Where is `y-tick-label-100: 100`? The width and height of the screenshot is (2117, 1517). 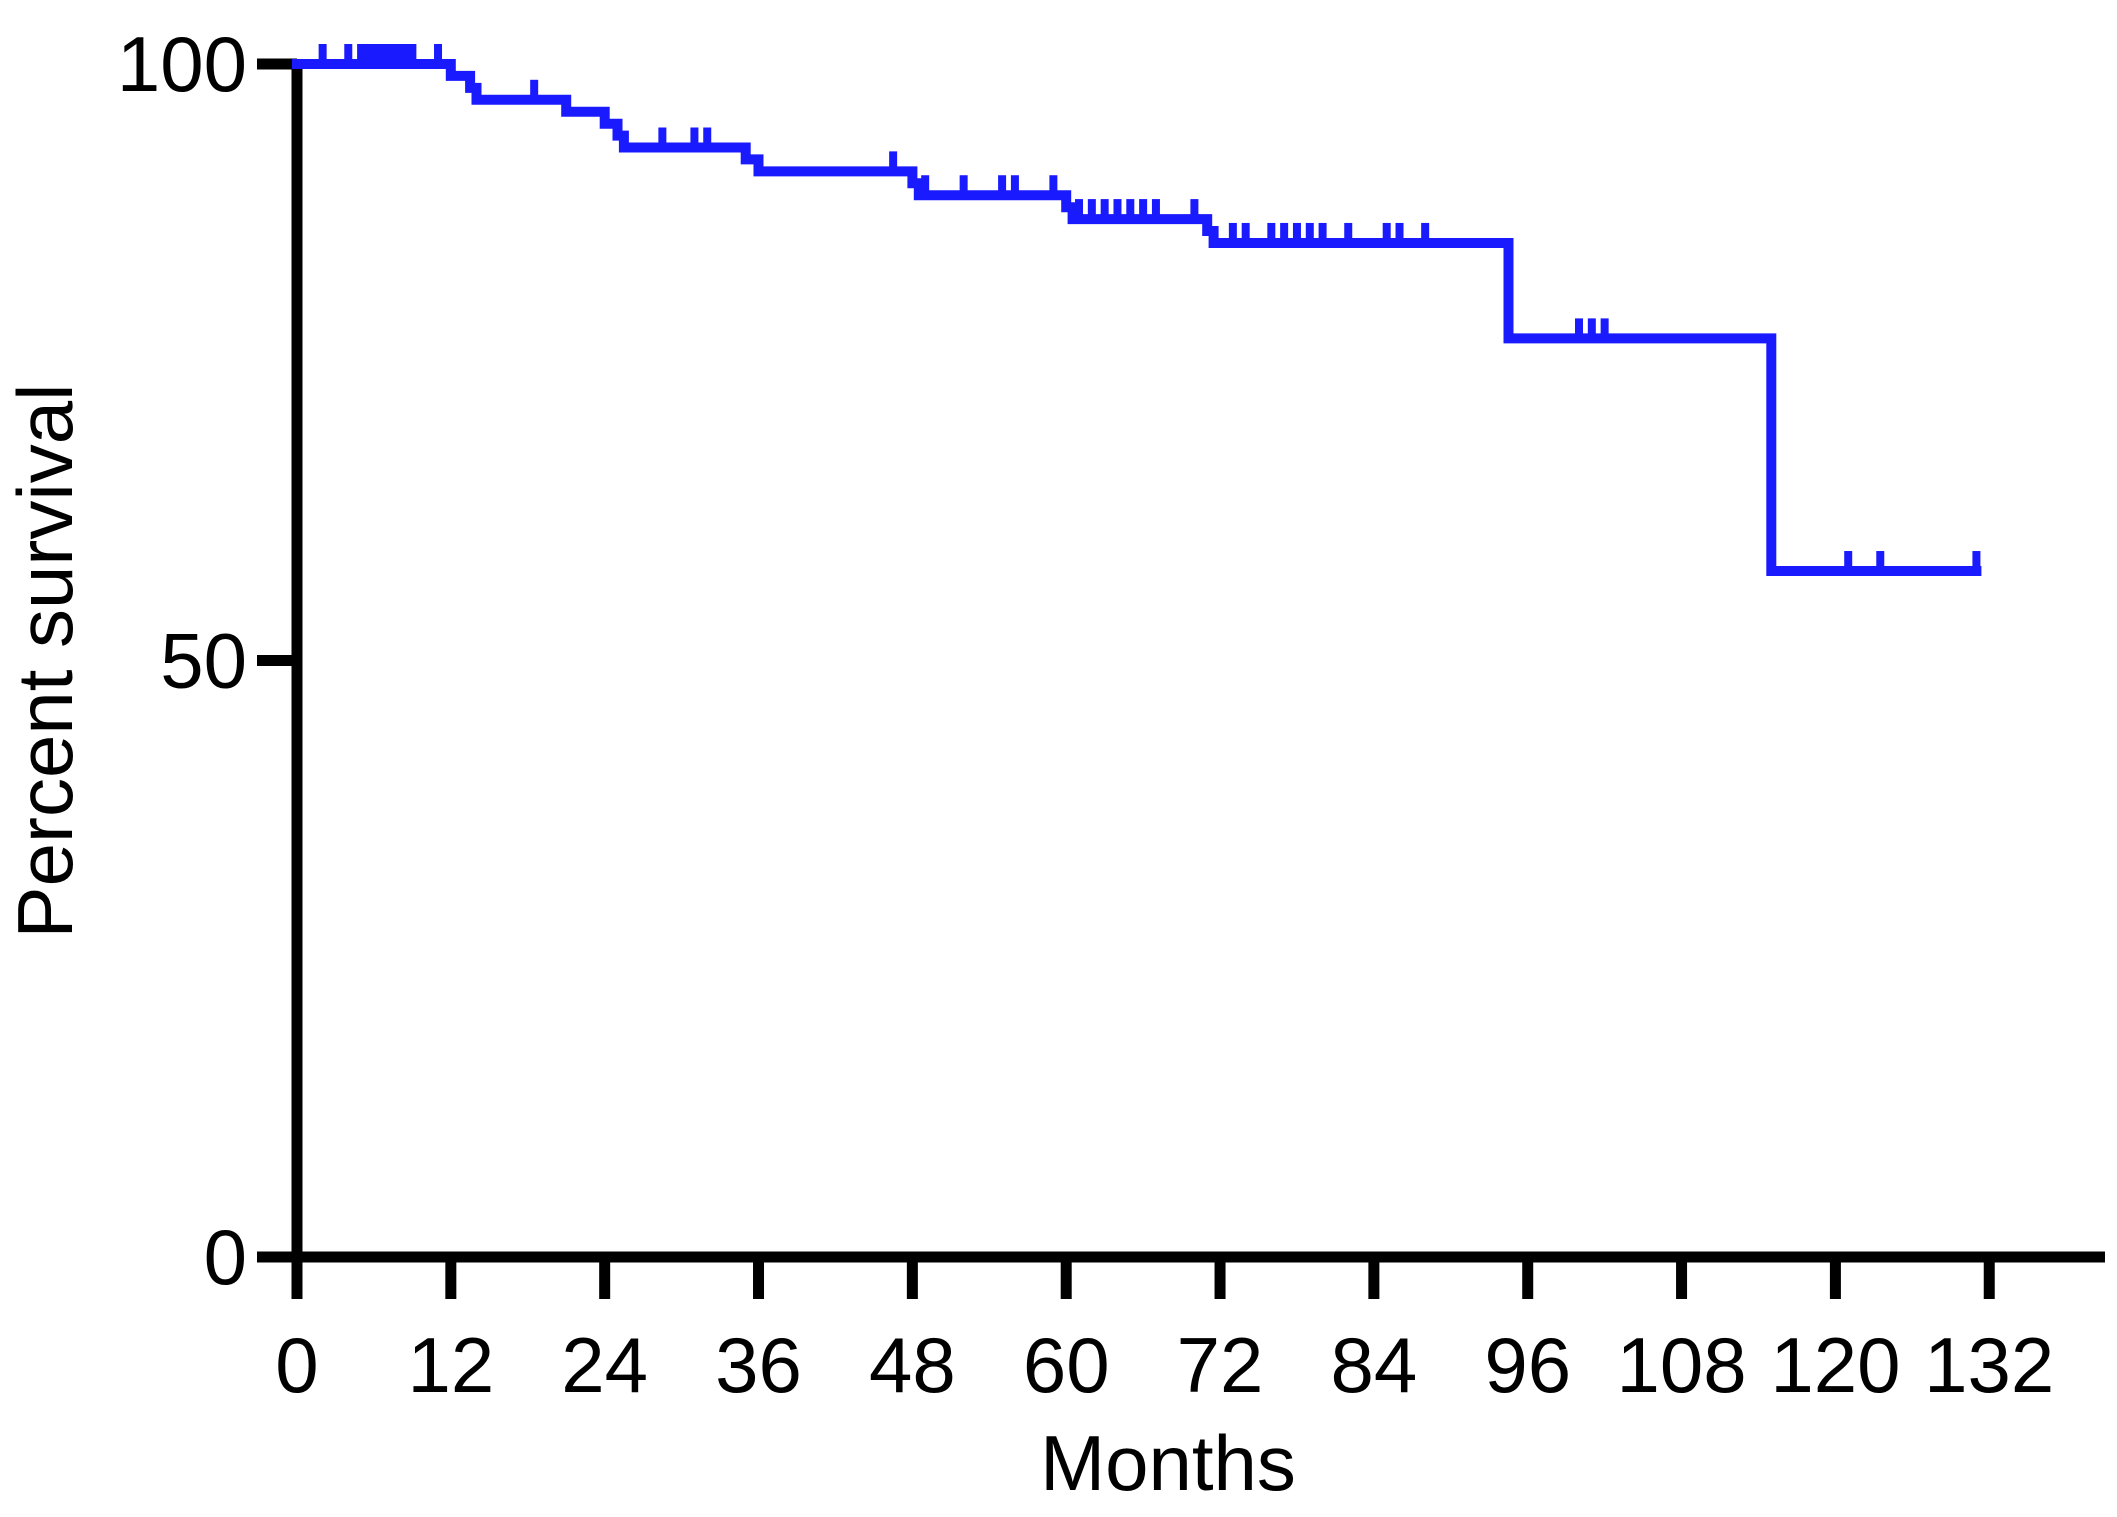
y-tick-label-100: 100 is located at coordinates (182, 64).